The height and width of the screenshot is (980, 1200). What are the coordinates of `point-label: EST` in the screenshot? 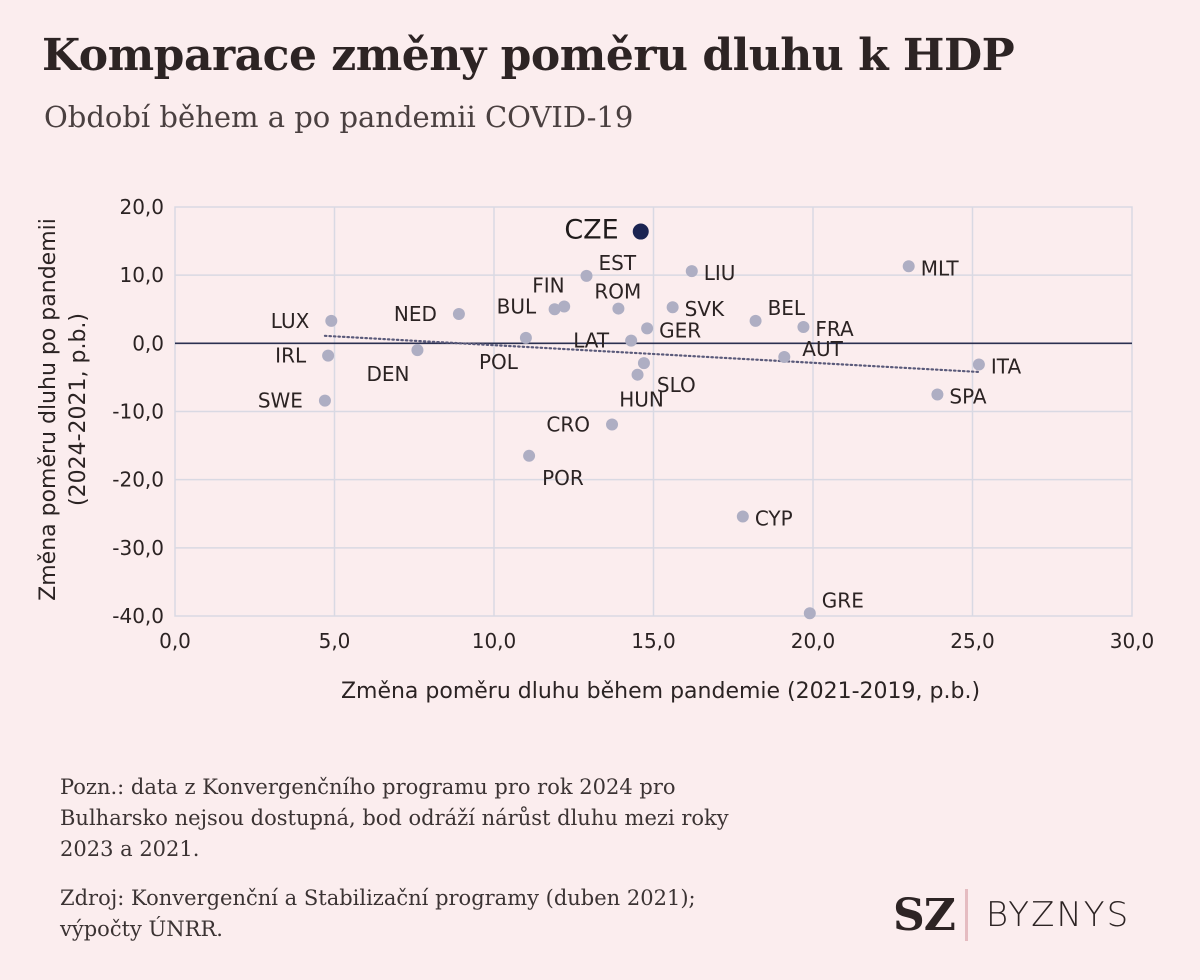 It's located at (618, 263).